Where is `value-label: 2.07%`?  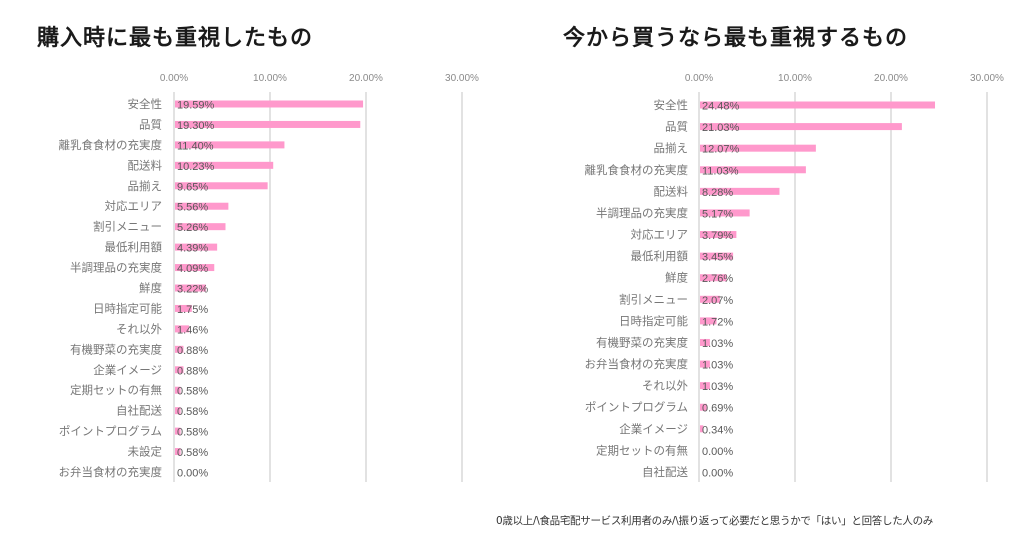 value-label: 2.07% is located at coordinates (717, 301).